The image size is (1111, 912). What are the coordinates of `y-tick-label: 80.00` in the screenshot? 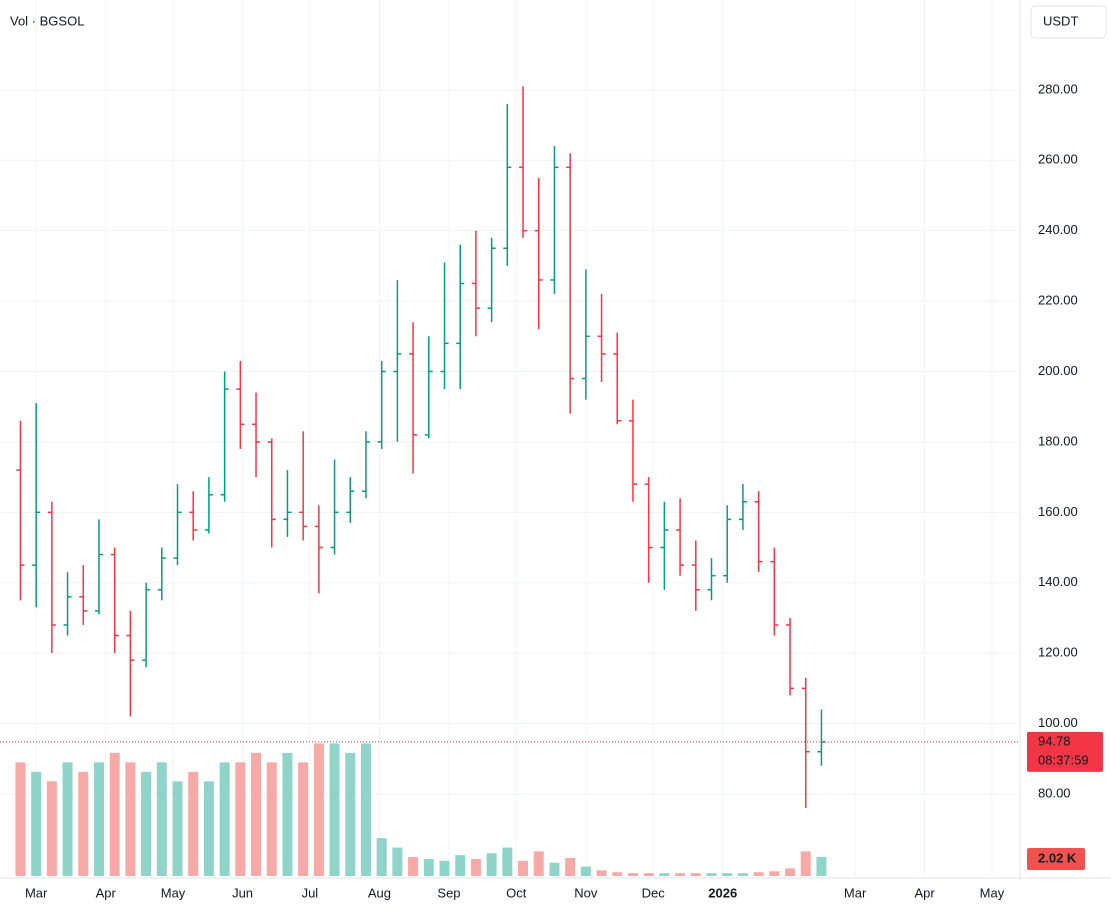 It's located at (1054, 792).